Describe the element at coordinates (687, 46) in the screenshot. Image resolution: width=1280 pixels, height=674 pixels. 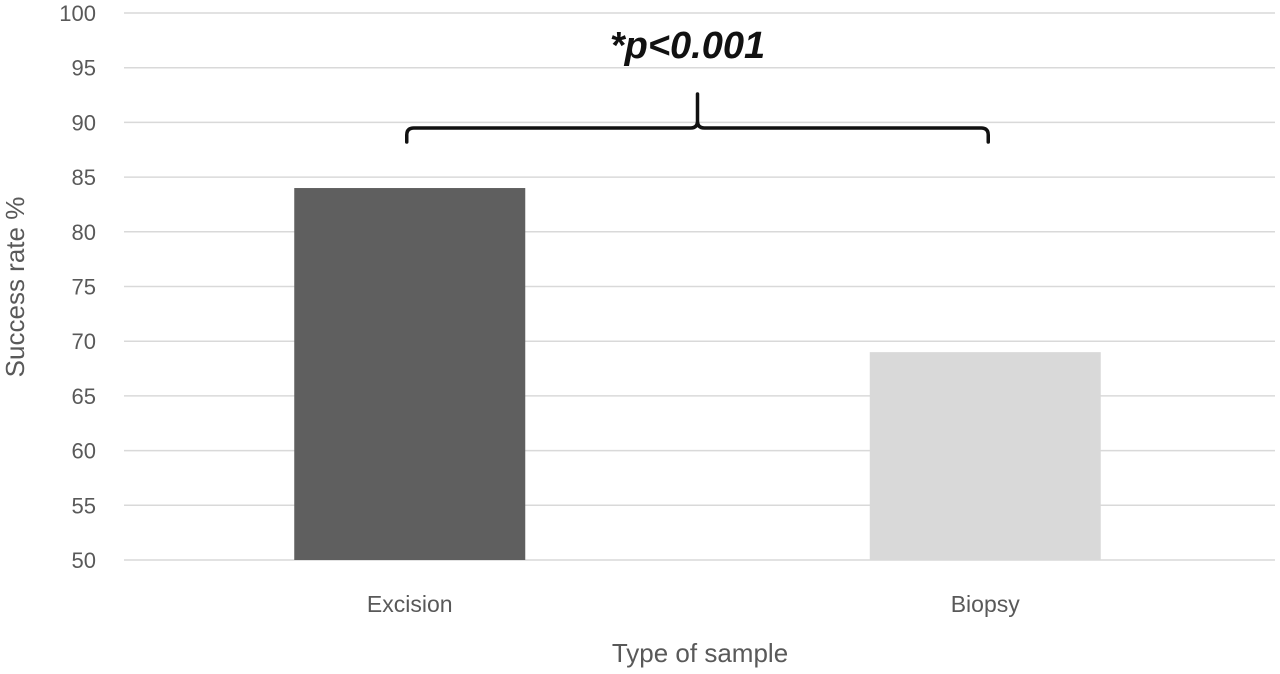
I see `significance-label: *p<0.001` at that location.